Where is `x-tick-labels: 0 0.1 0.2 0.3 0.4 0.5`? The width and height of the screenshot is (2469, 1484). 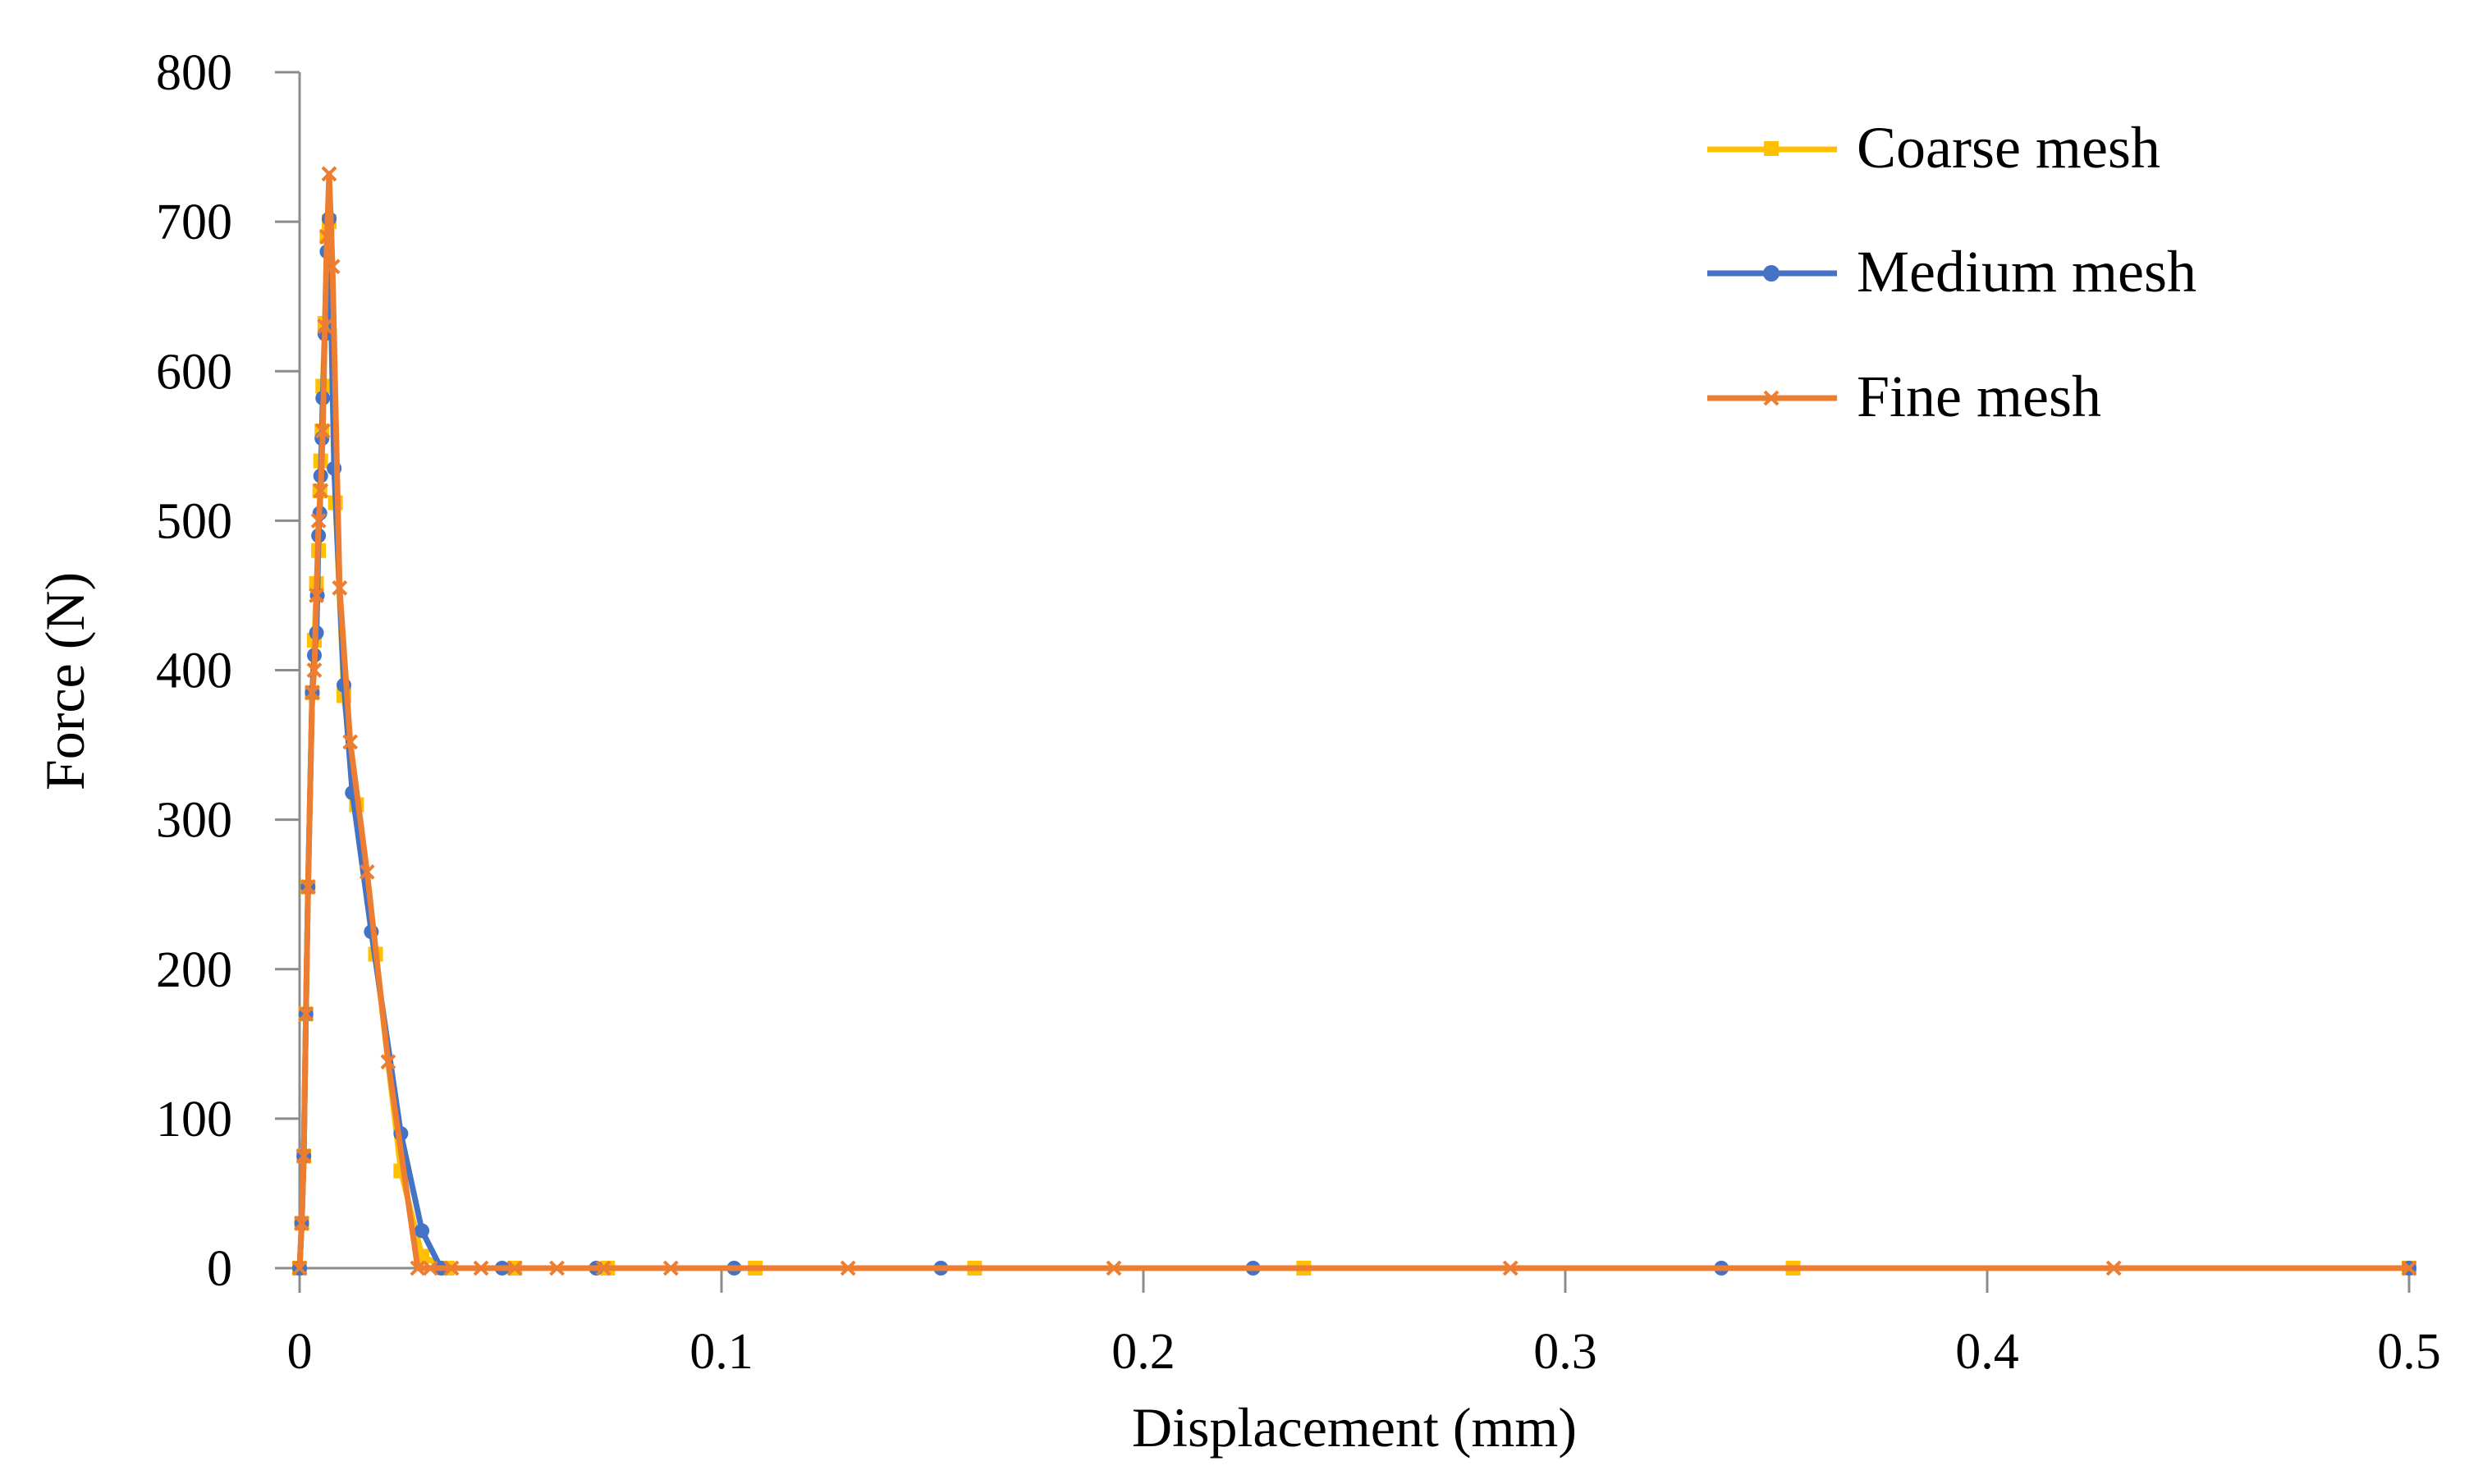 x-tick-labels: 0 0.1 0.2 0.3 0.4 0.5 is located at coordinates (1364, 1352).